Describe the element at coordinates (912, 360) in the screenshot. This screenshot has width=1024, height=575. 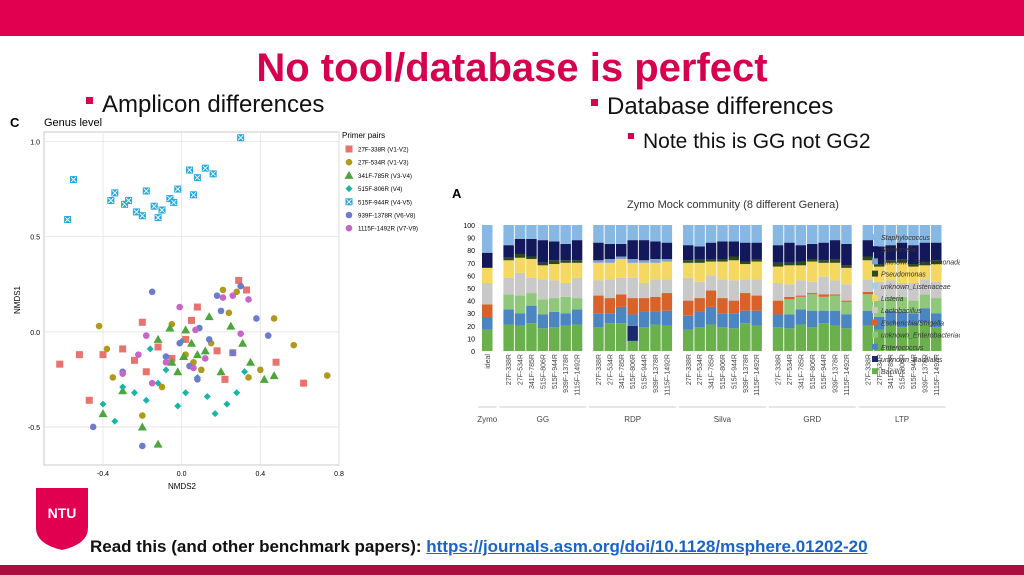
I see `stacked-legend-entry: unknown_Bacillales` at that location.